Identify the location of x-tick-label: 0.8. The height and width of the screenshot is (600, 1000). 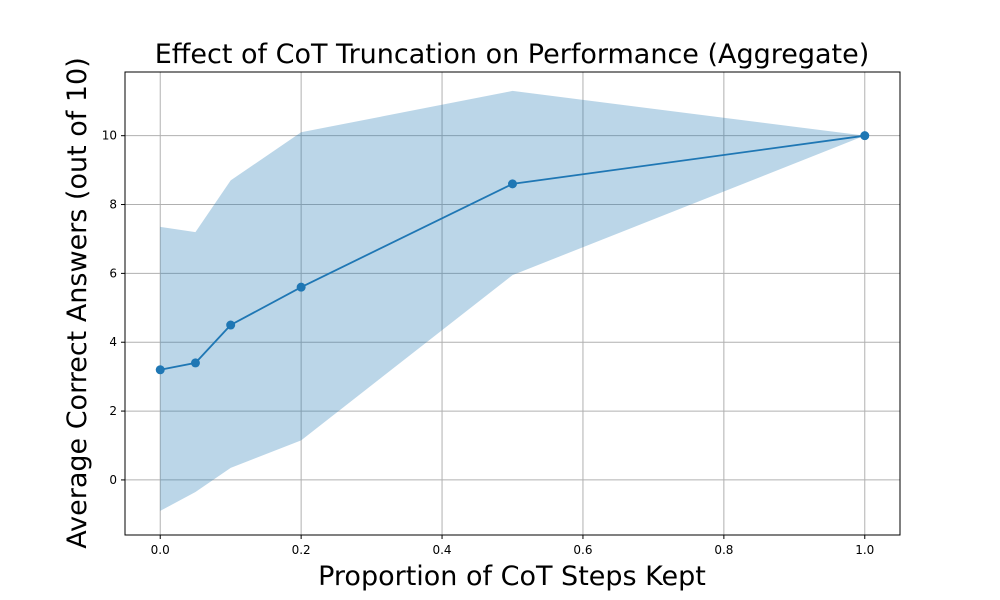
(723, 550).